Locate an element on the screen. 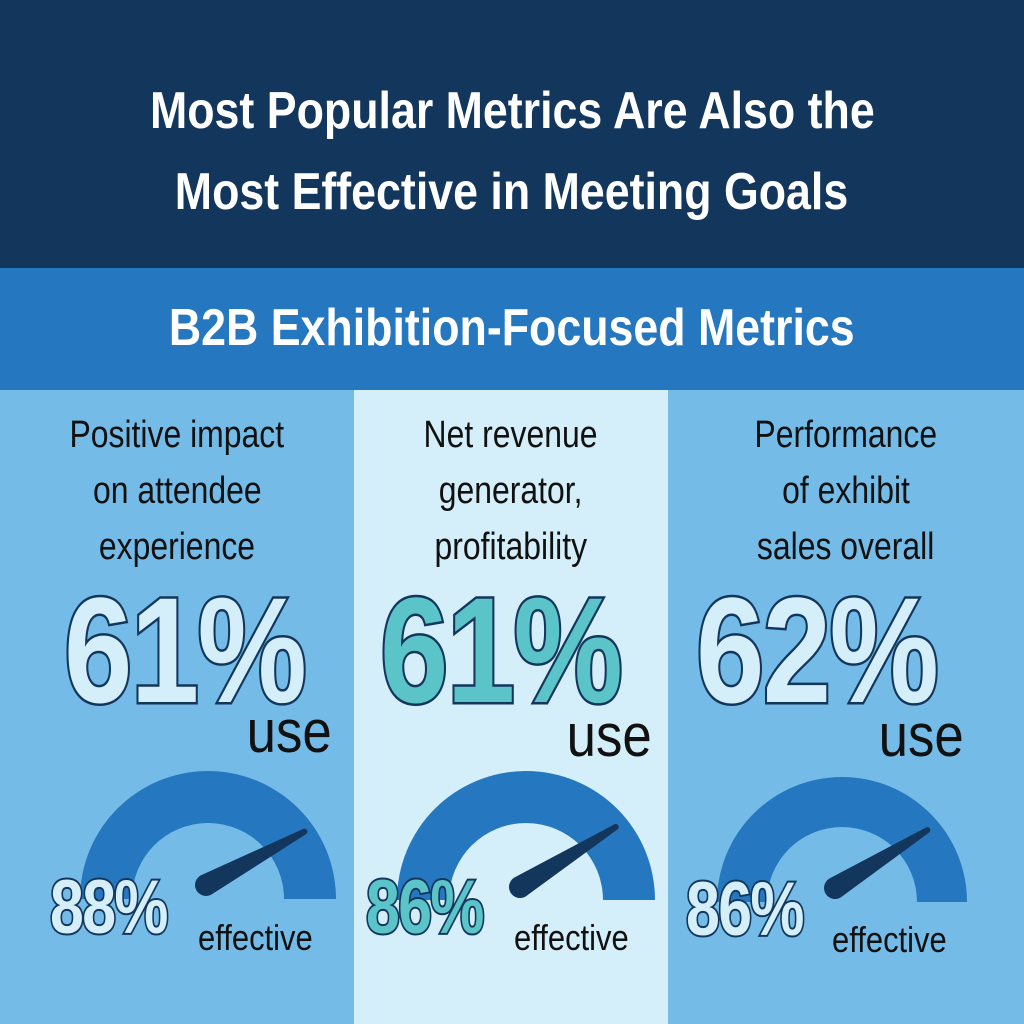  metric-label: Net revenue generator, profitability is located at coordinates (511, 491).